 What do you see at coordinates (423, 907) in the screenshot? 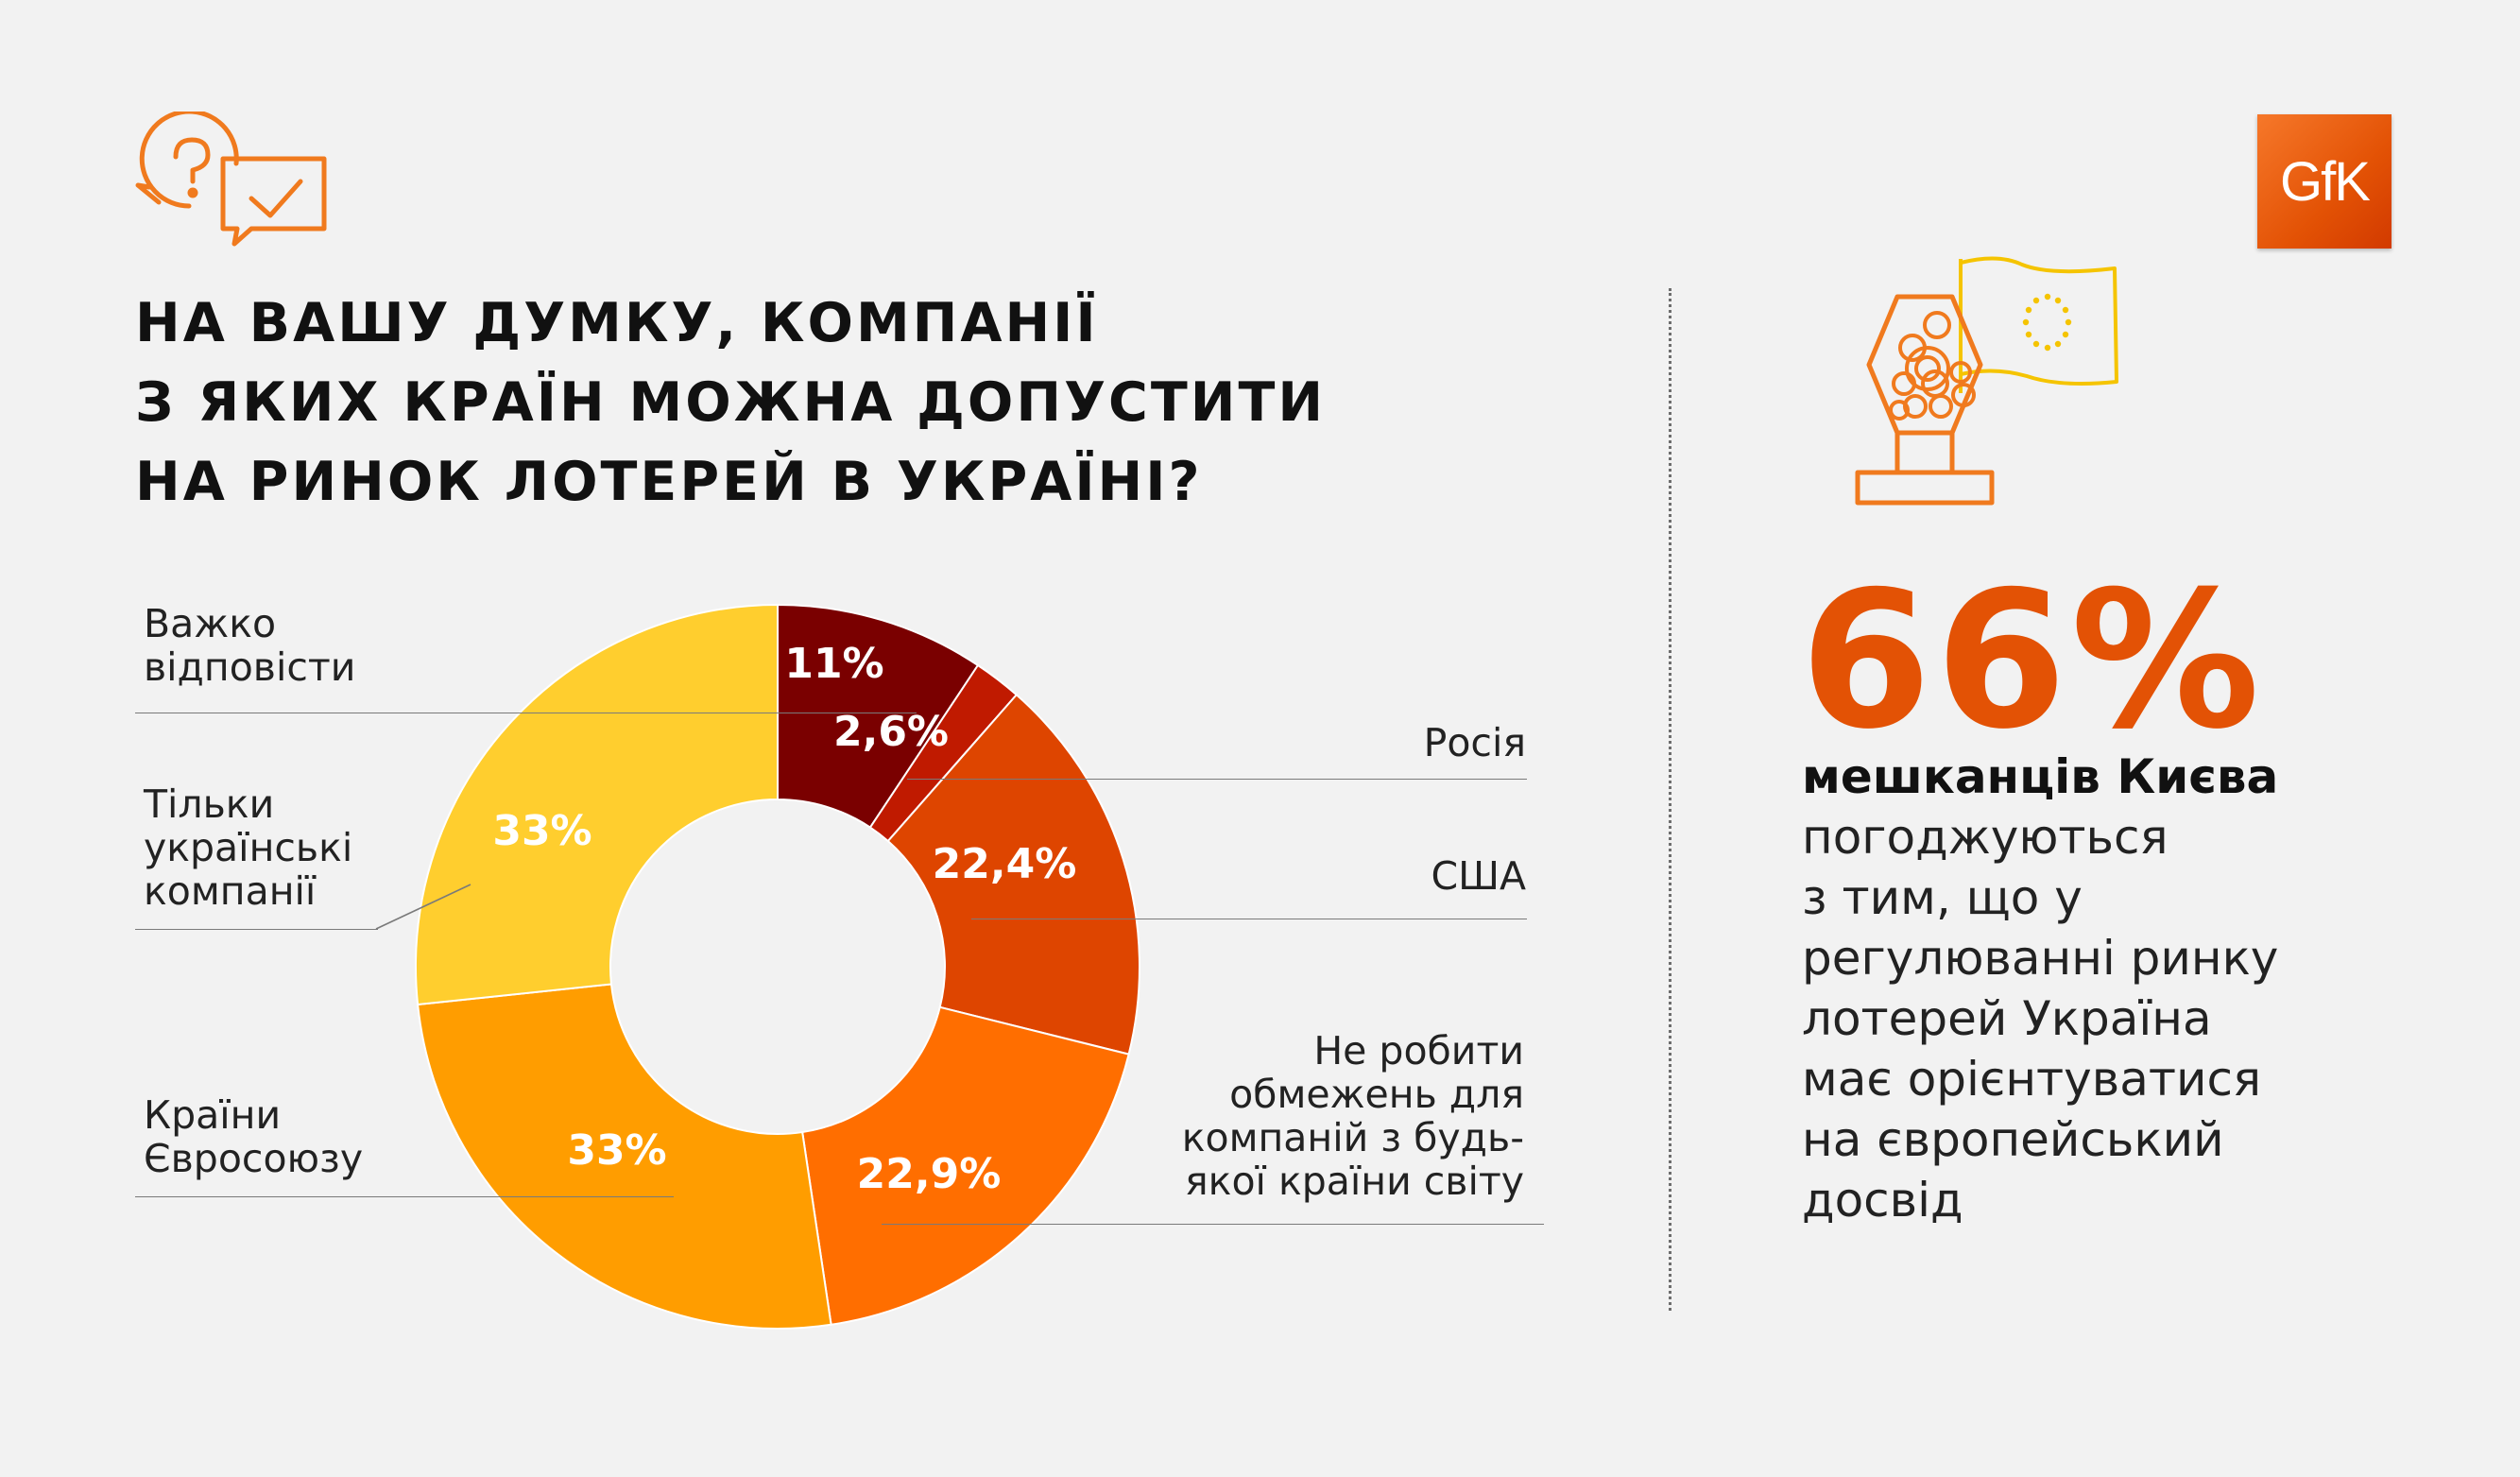
I see `leader-line-ukrainian-diagonal` at bounding box center [423, 907].